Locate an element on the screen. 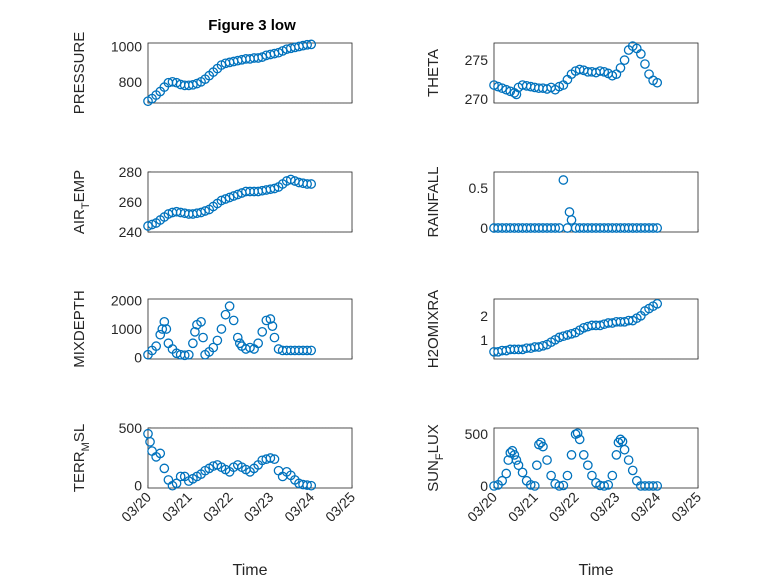 The image size is (778, 583). y-axis-label-main: AIR is located at coordinates (79, 221).